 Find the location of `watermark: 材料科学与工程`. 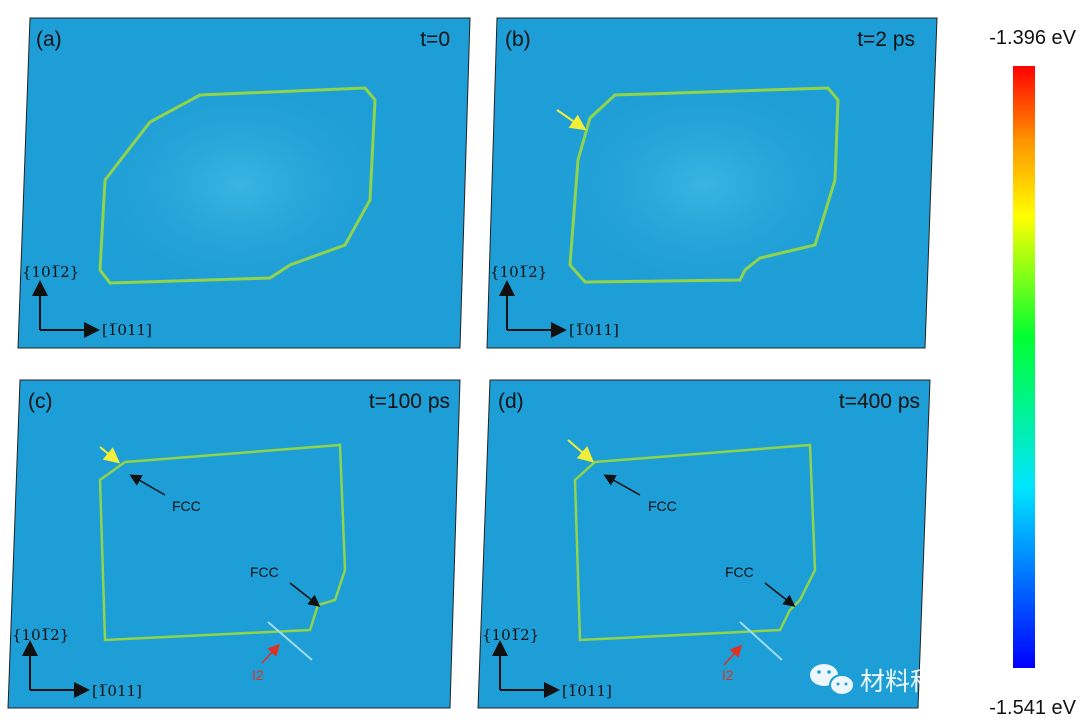

watermark: 材料科学与工程 is located at coordinates (922, 680).